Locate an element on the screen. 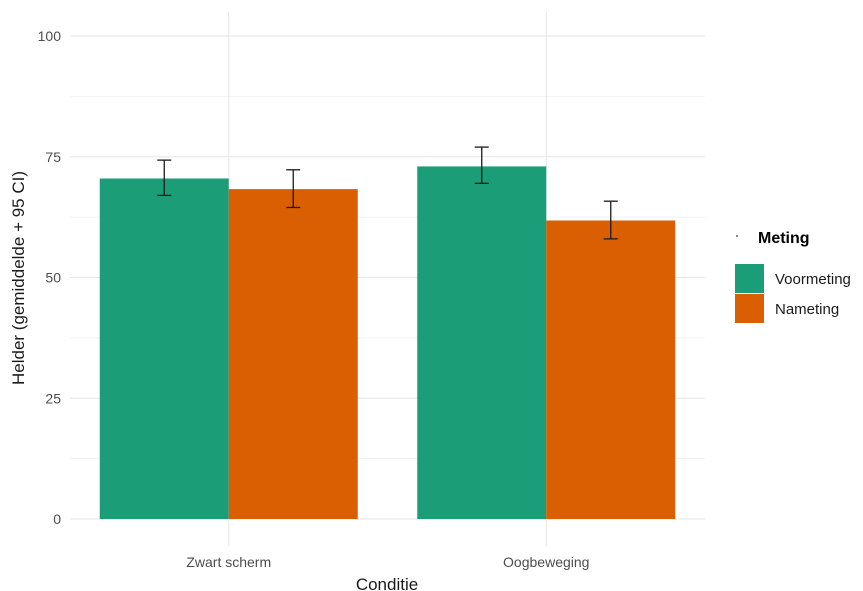 This screenshot has width=863, height=591. y-axis-ticks: 0 25 50 75 100 is located at coordinates (50, 277).